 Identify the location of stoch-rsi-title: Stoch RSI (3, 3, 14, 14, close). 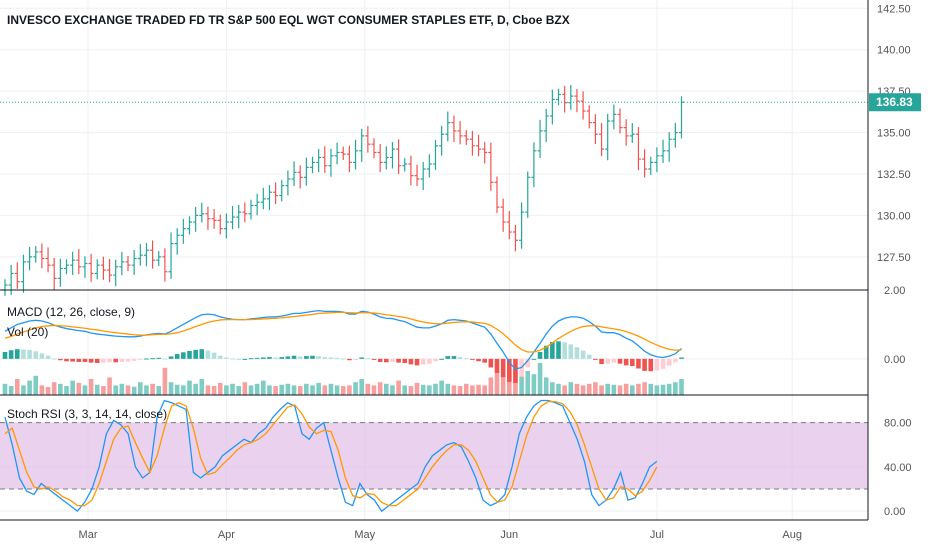
(87, 414).